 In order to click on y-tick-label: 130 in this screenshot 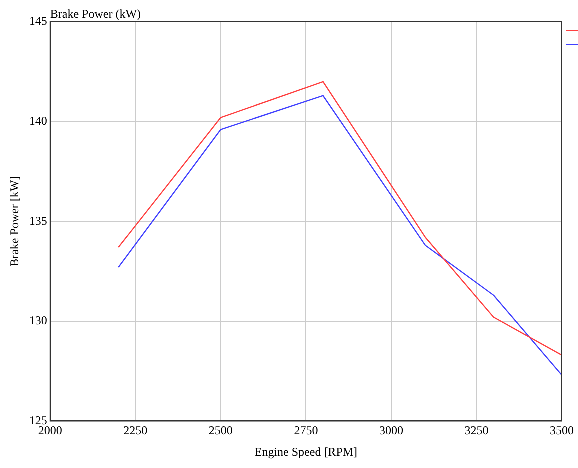, I will do `click(38, 321)`.